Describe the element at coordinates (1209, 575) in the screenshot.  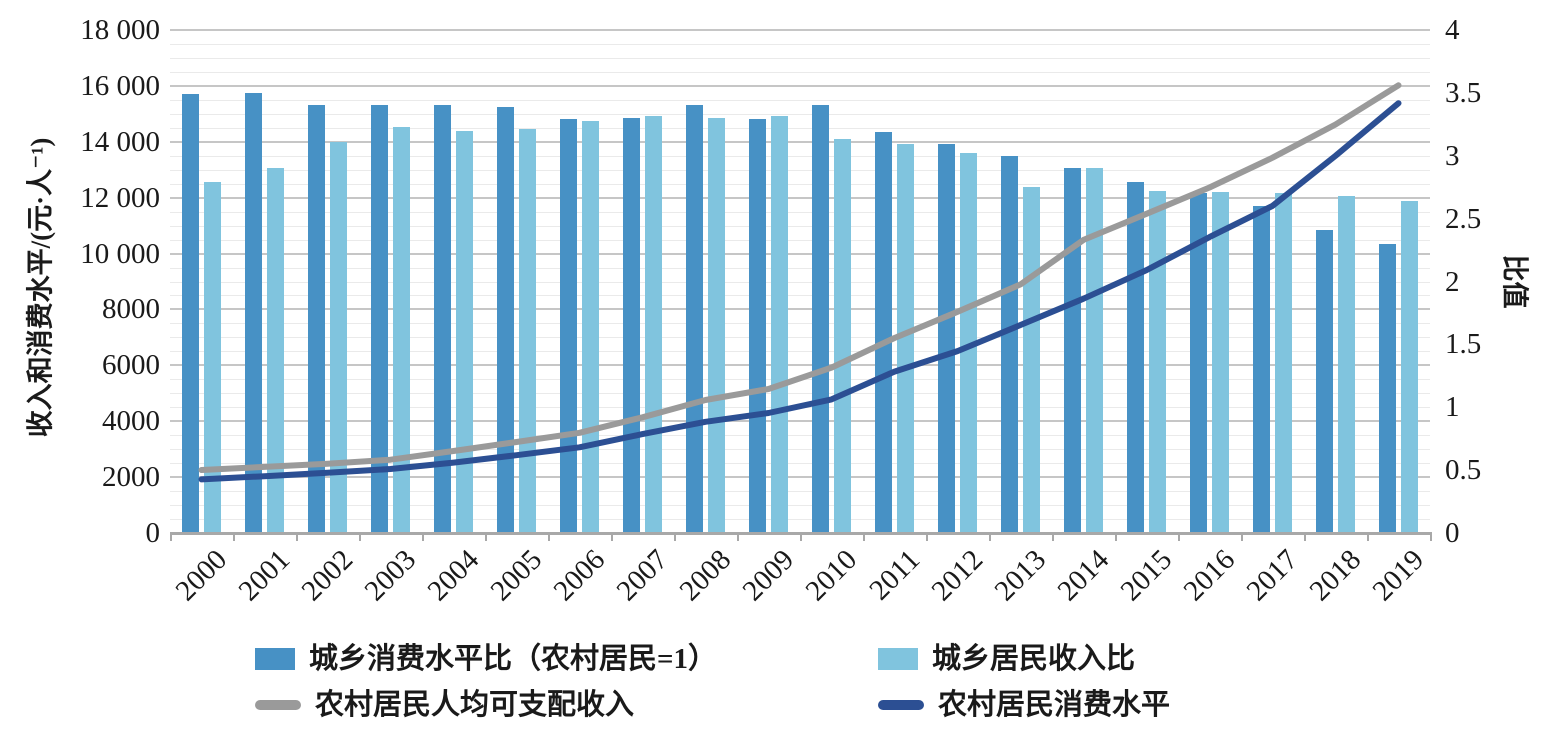
I see `x-axis-tick-label: 2016` at that location.